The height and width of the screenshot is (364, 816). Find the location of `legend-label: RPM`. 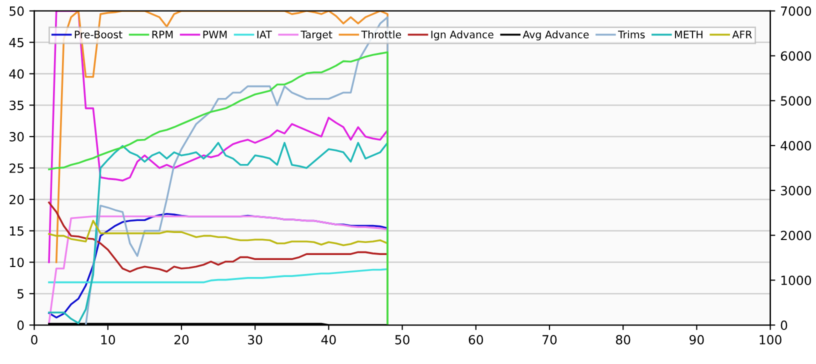

legend-label: RPM is located at coordinates (162, 34).